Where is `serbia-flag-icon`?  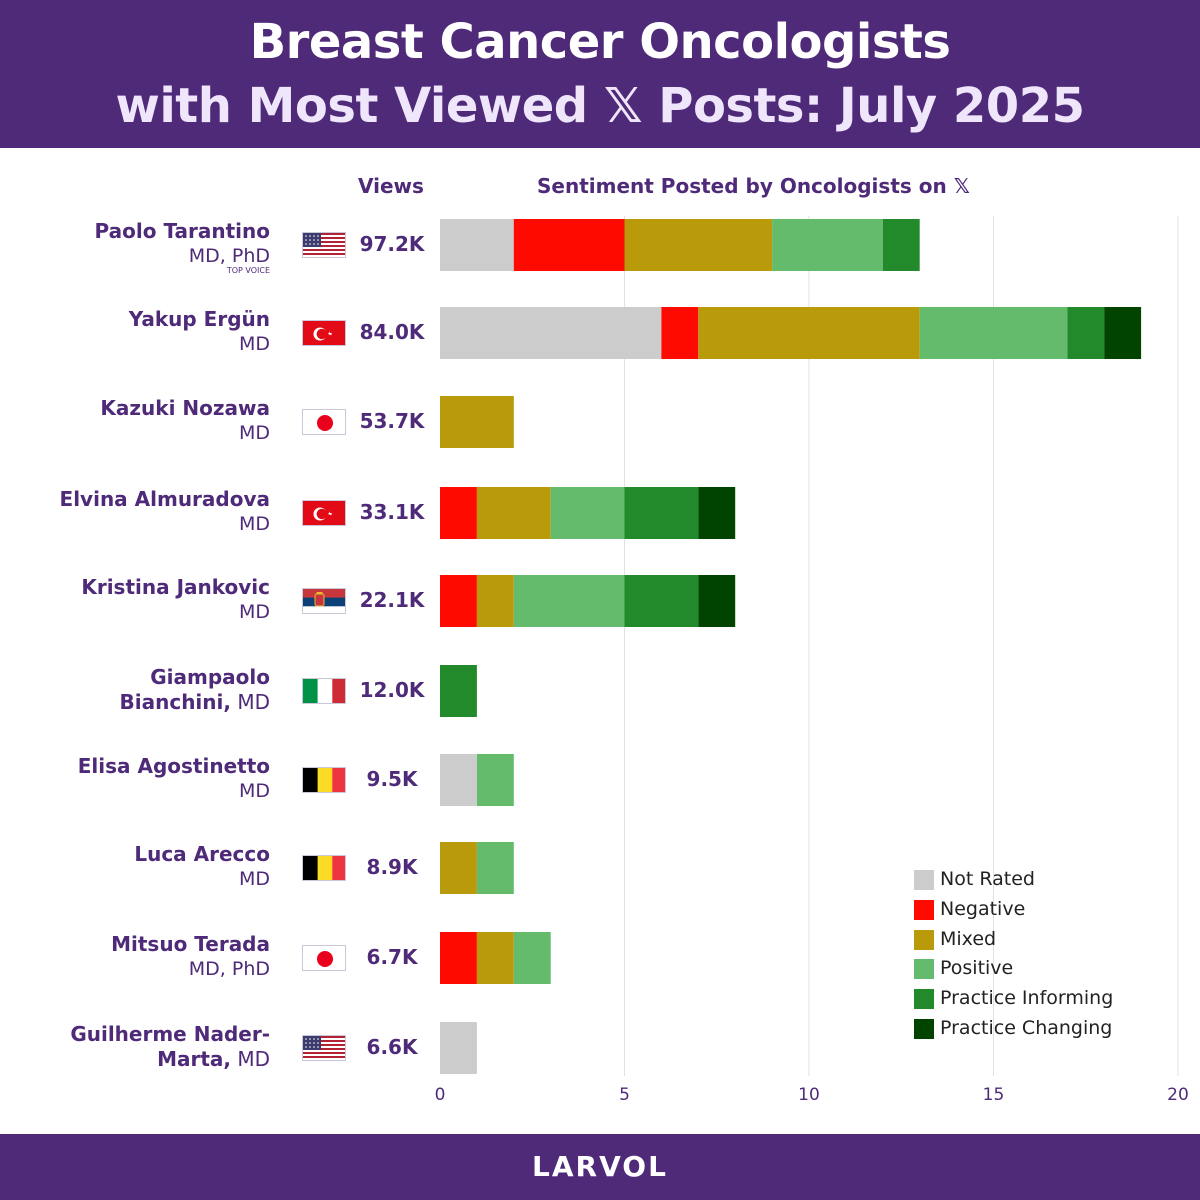
serbia-flag-icon is located at coordinates (324, 601).